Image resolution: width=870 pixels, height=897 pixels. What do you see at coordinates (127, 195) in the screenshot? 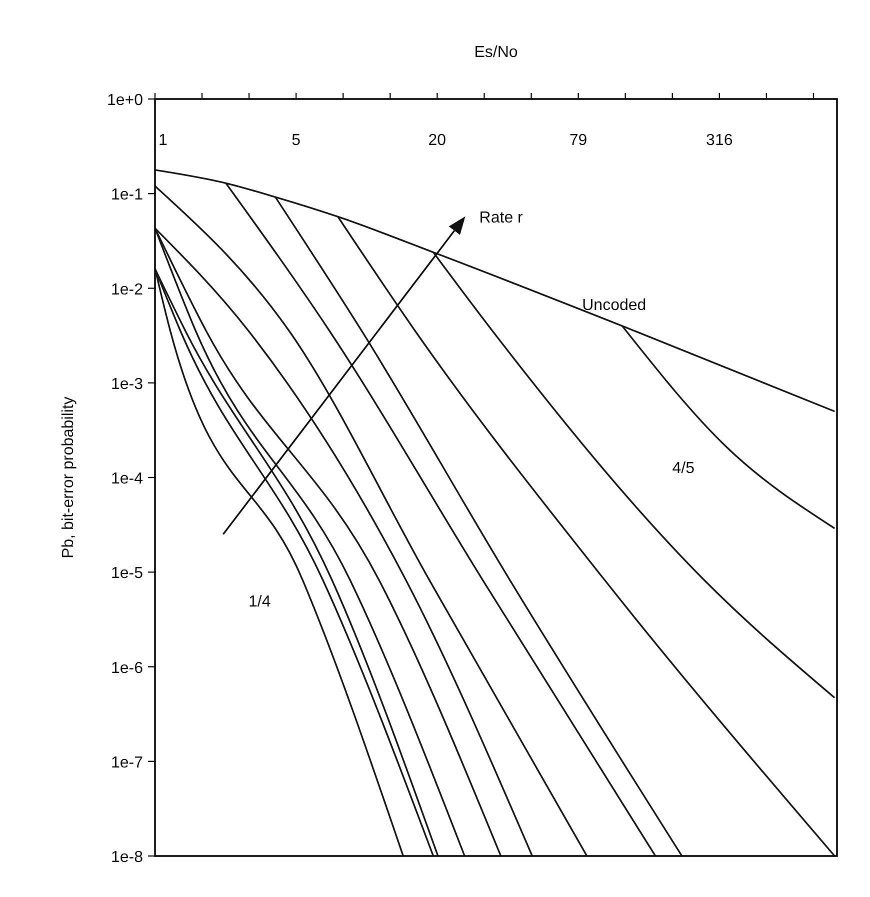
I see `y-tick-label: 1e-1` at bounding box center [127, 195].